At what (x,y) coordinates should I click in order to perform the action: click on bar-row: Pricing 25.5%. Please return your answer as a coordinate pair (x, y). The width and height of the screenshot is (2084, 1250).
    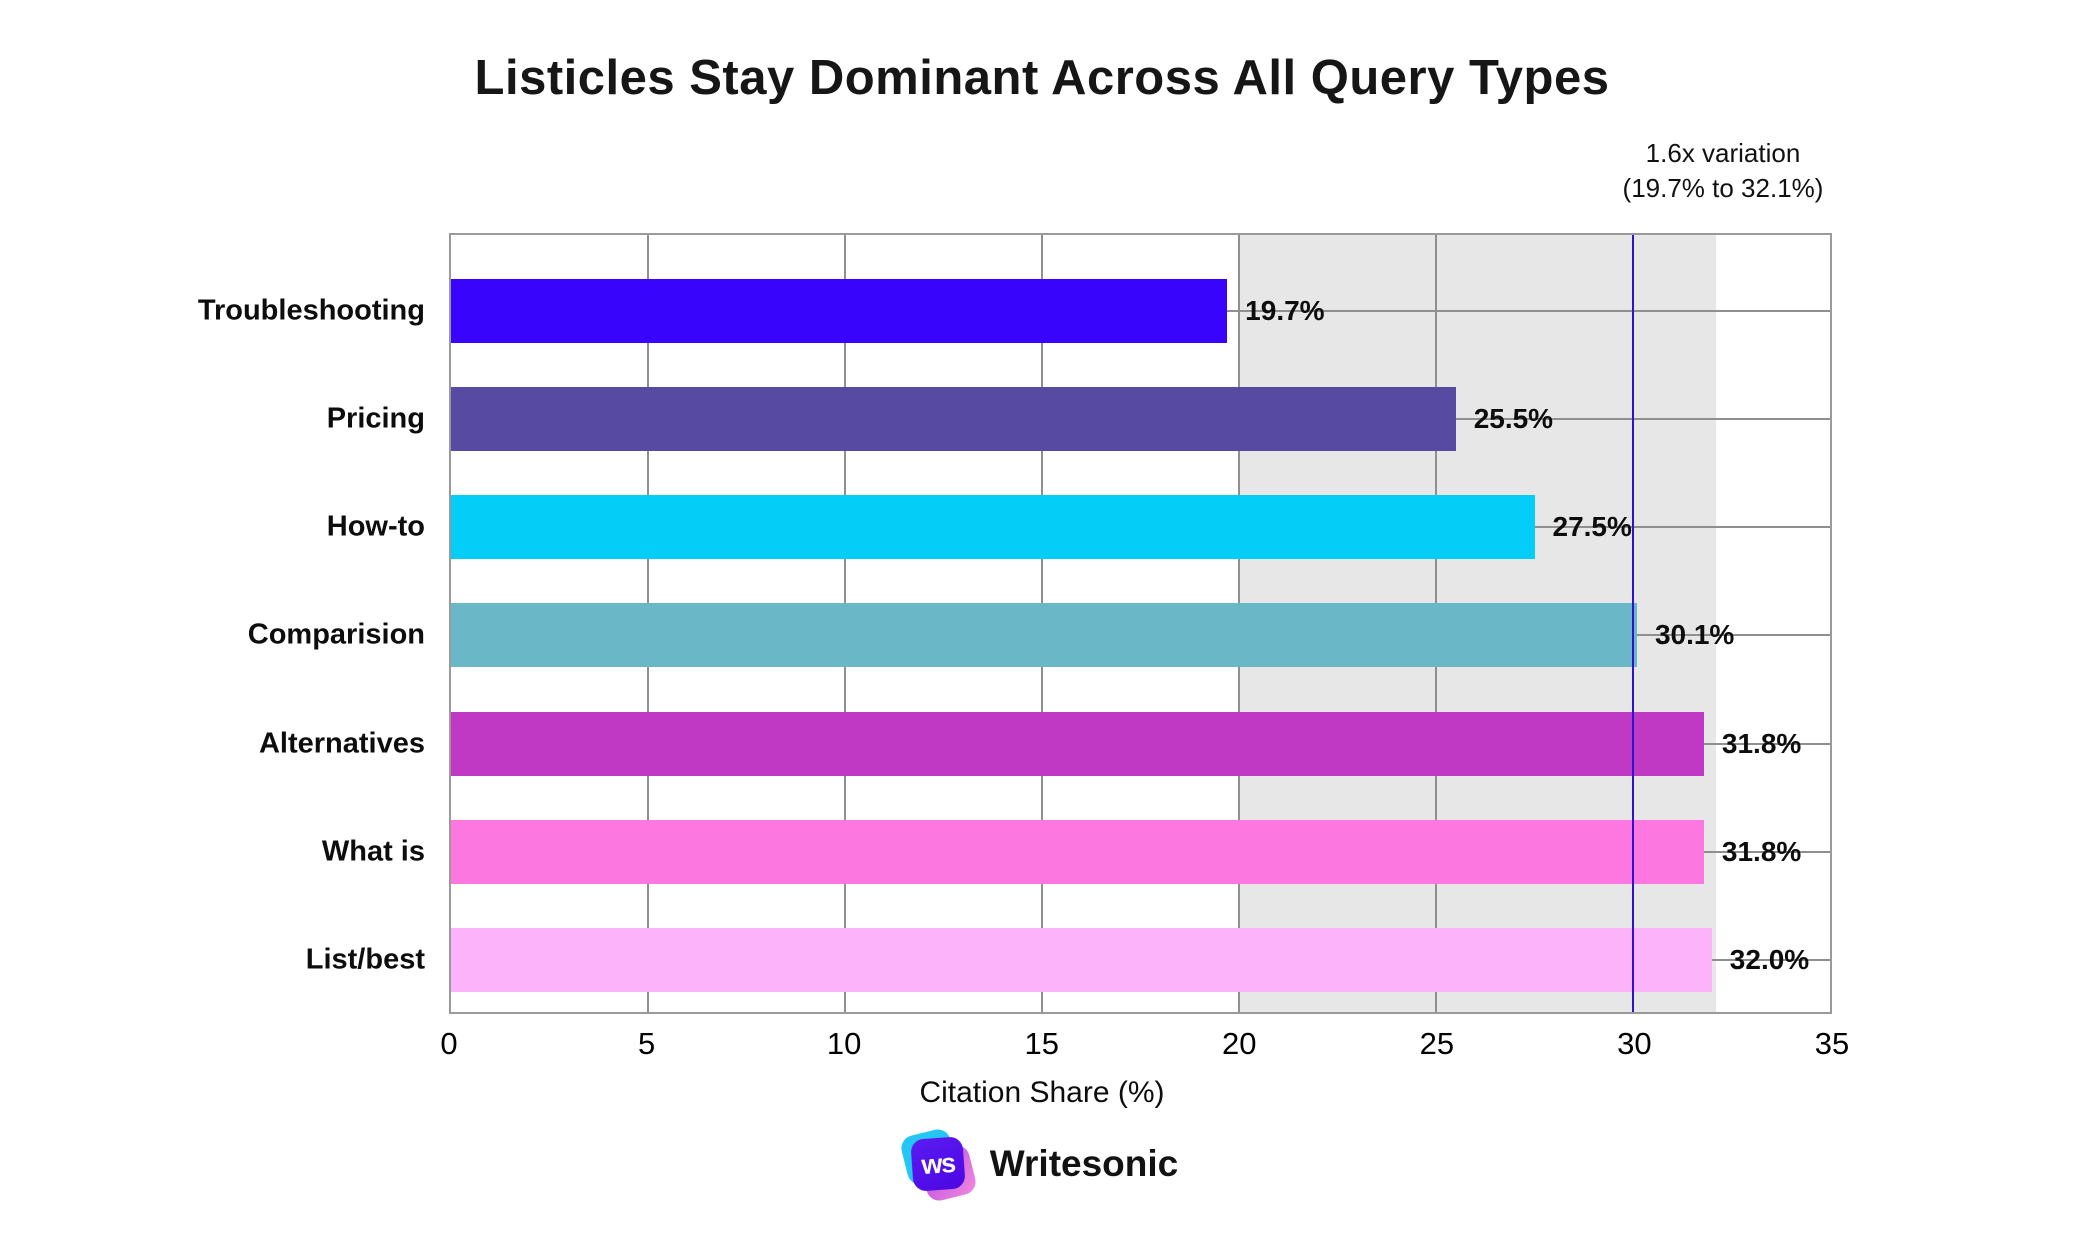
    Looking at the image, I should click on (1078, 419).